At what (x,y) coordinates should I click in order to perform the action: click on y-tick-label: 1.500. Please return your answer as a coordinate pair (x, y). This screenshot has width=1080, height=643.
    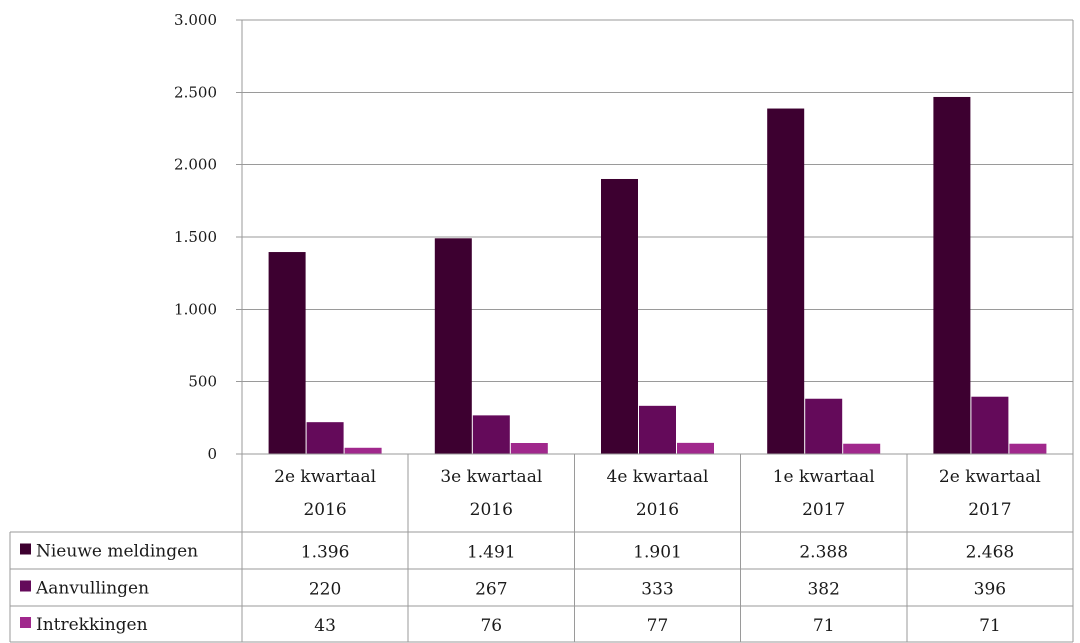
    Looking at the image, I should click on (195, 237).